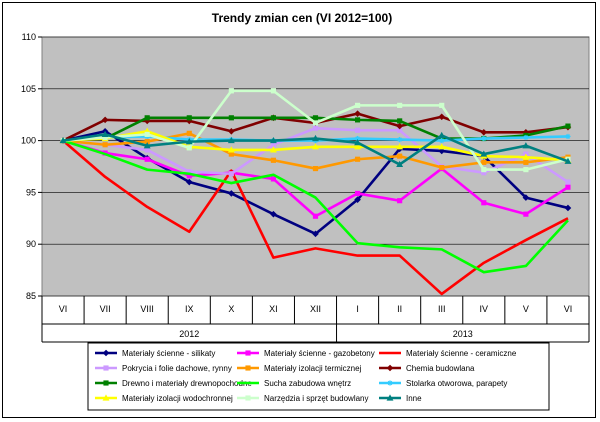  What do you see at coordinates (147, 309) in the screenshot?
I see `x-tick-label: VIII` at bounding box center [147, 309].